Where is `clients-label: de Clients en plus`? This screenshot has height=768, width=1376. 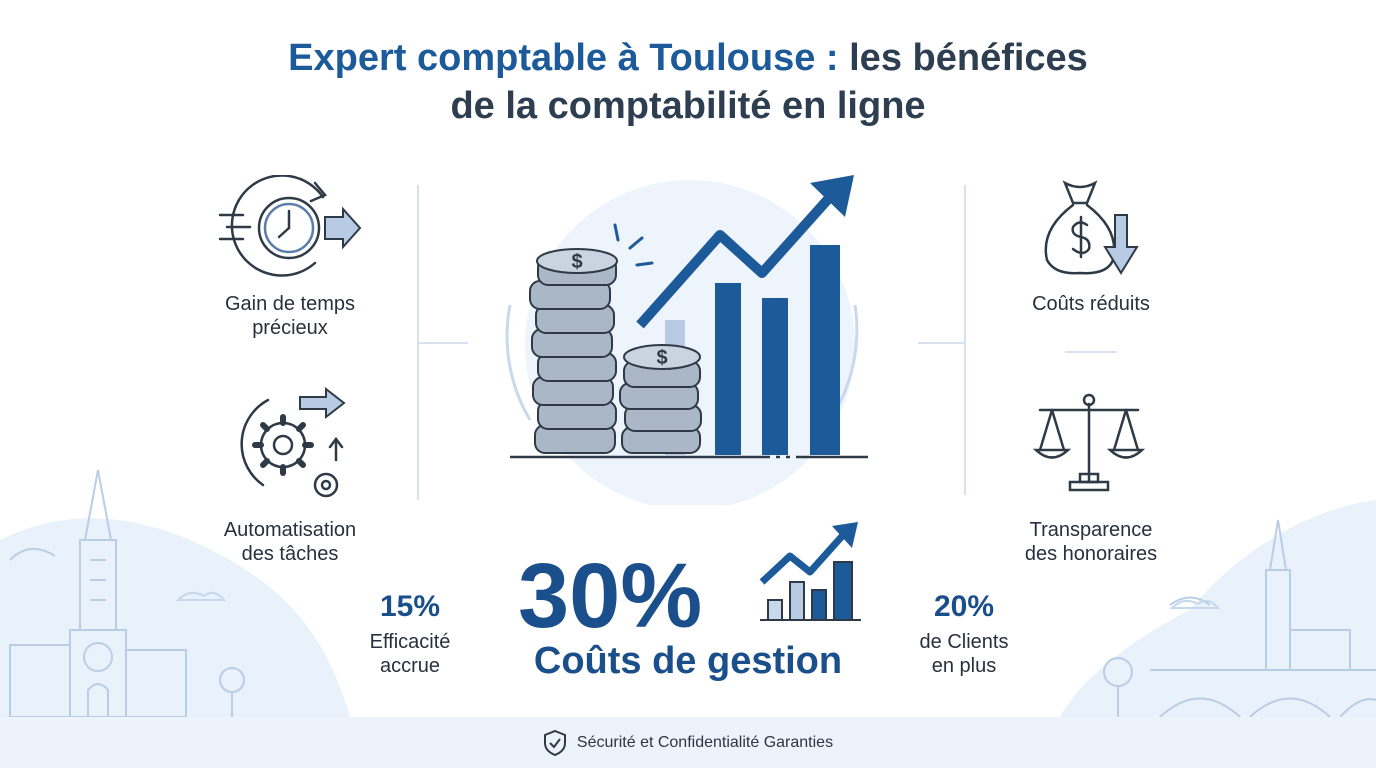 clients-label: de Clients en plus is located at coordinates (964, 654).